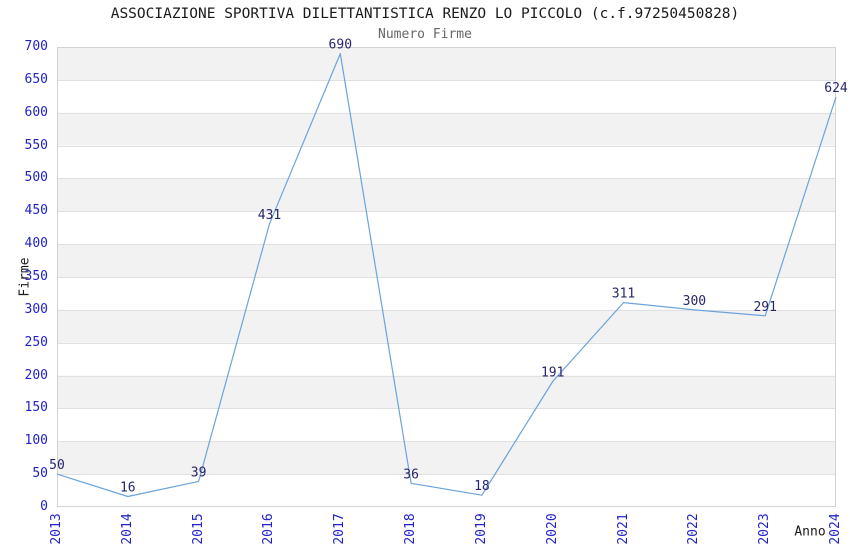 The width and height of the screenshot is (850, 550). What do you see at coordinates (269, 529) in the screenshot?
I see `x-tick-label: 2016` at bounding box center [269, 529].